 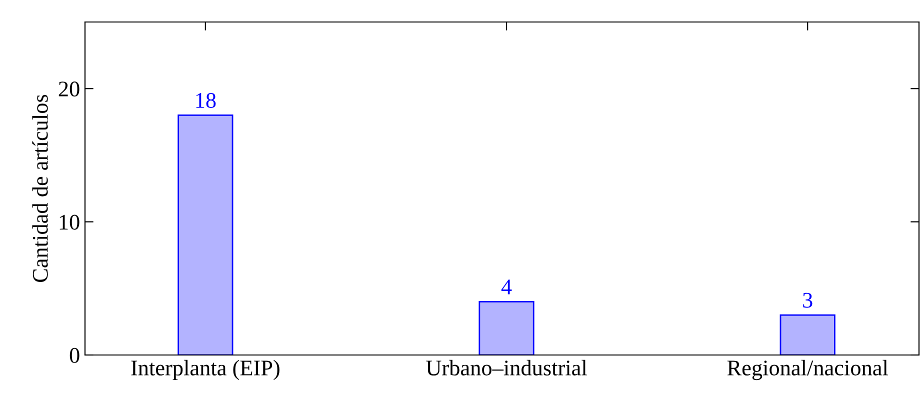 I want to click on data-label: 4, so click(x=506, y=287).